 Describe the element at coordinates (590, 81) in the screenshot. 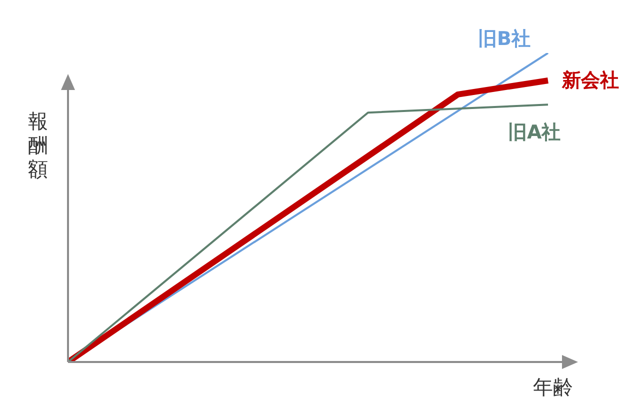

I see `series-label: 新会社` at that location.